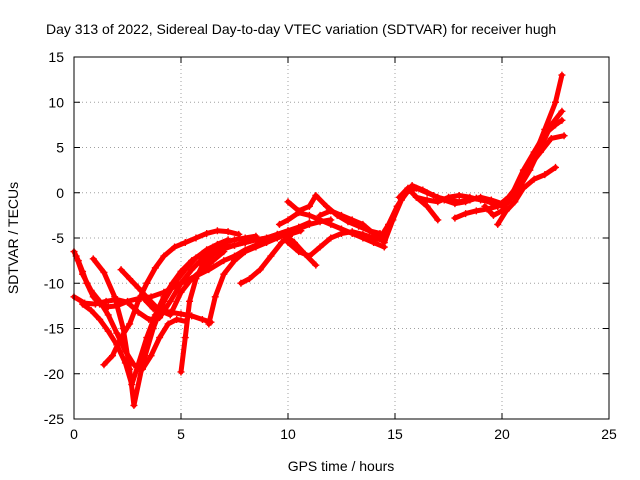 This screenshot has height=480, width=640. Describe the element at coordinates (60, 193) in the screenshot. I see `y-tick-label: 0` at that location.